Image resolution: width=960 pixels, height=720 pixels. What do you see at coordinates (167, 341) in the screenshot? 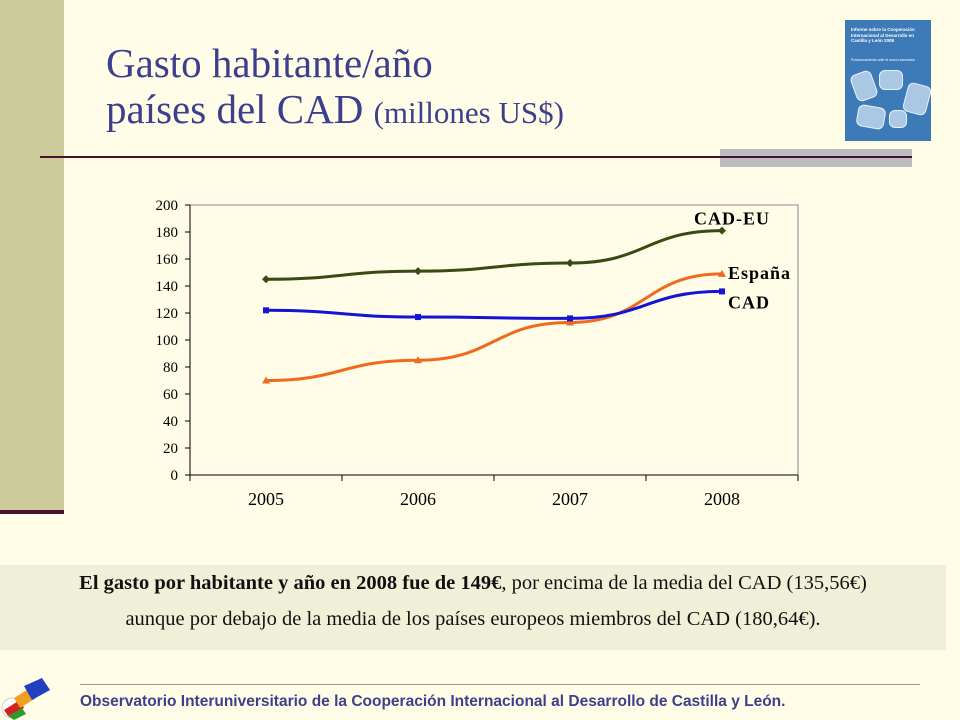
I see `y-tick-label: 100` at bounding box center [167, 341].